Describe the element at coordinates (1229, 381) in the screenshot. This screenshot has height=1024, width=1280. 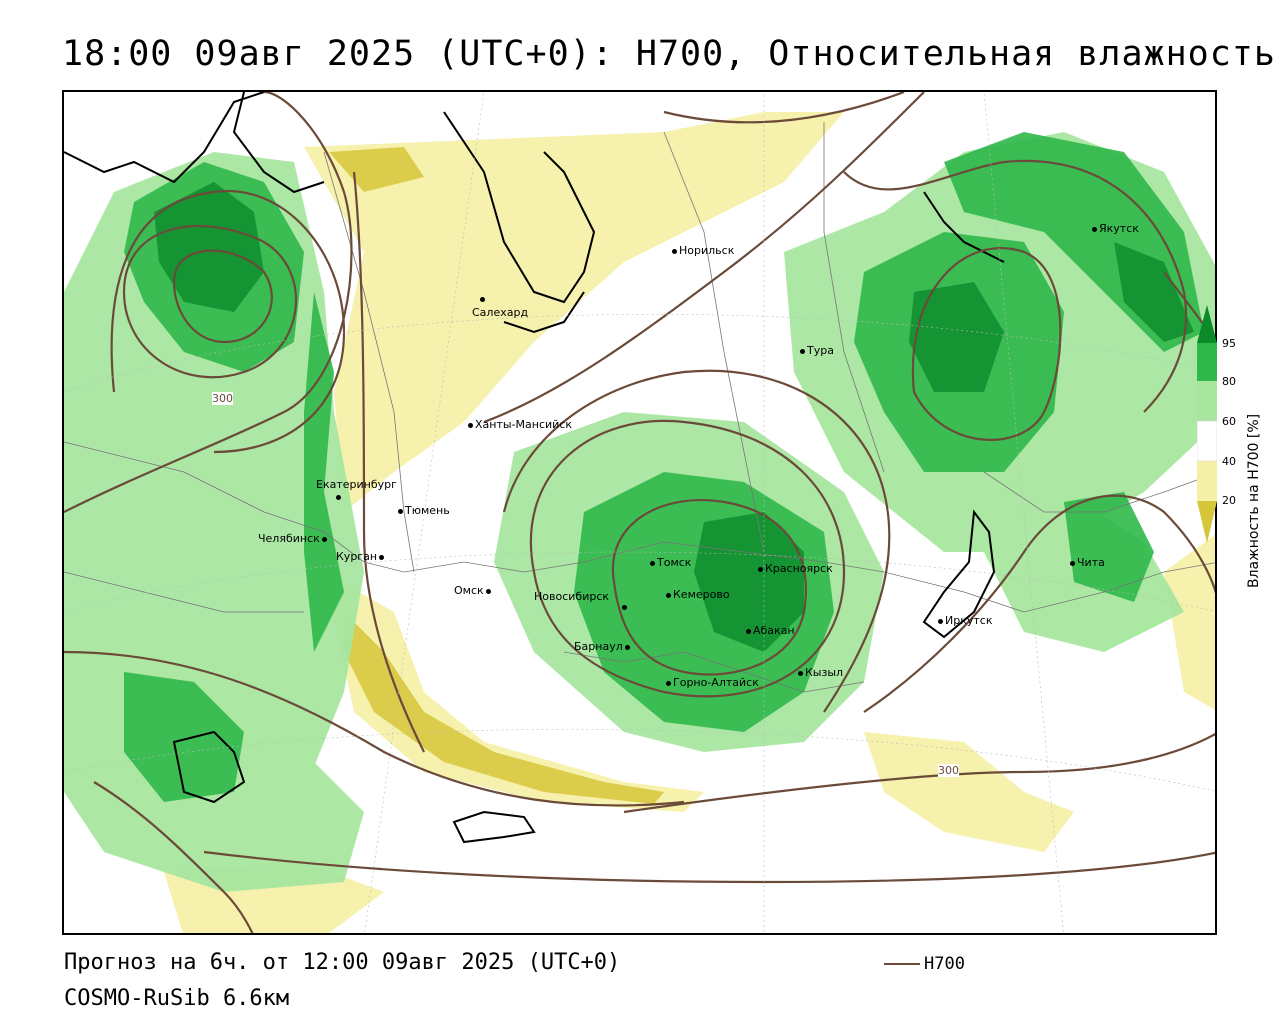
I see `colorbar-tick-80: 80` at that location.